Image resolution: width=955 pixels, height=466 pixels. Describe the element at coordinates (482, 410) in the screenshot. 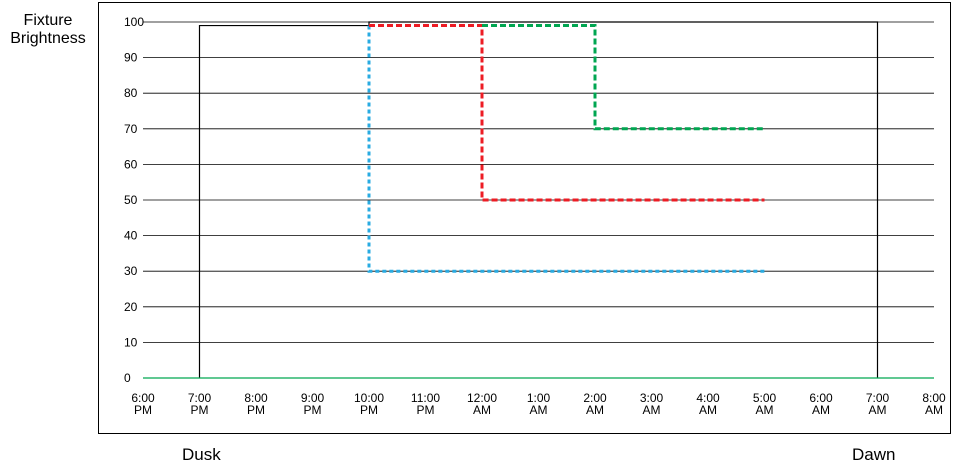

I see `x-tick-sublabel-6: AM` at that location.